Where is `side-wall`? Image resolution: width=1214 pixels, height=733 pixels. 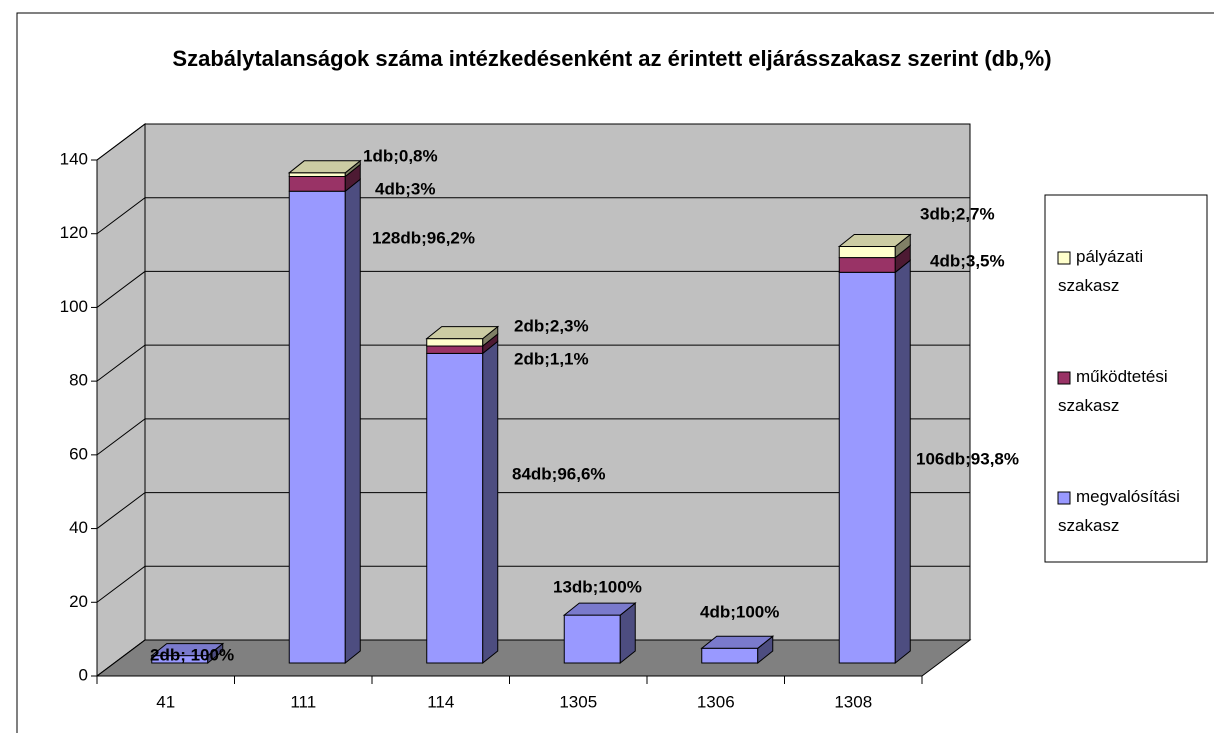
side-wall is located at coordinates (121, 400).